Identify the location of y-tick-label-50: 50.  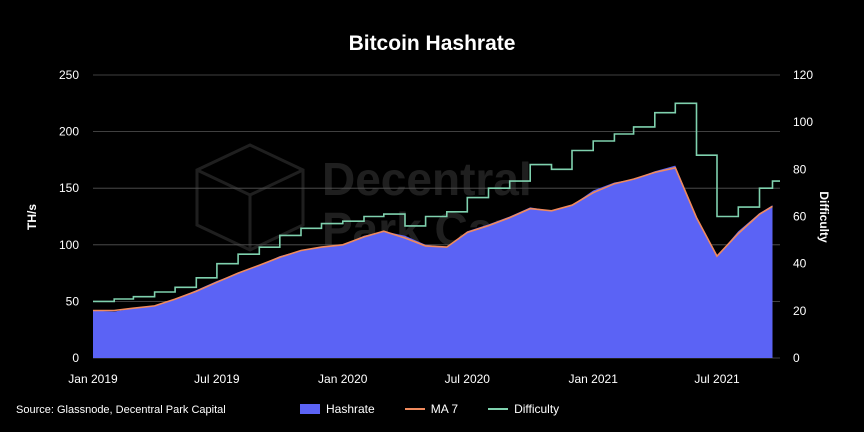
(73, 301).